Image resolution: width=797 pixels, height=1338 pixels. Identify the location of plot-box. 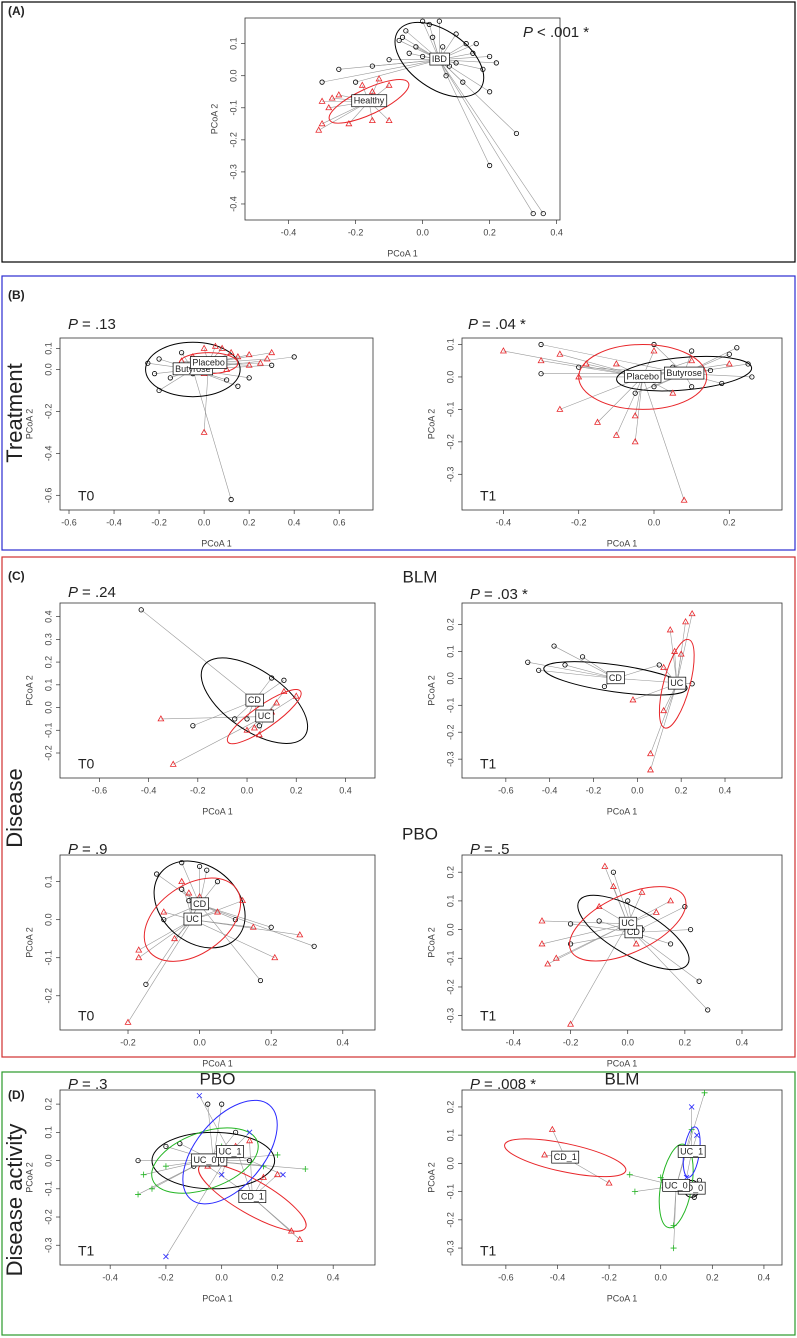
(622, 942).